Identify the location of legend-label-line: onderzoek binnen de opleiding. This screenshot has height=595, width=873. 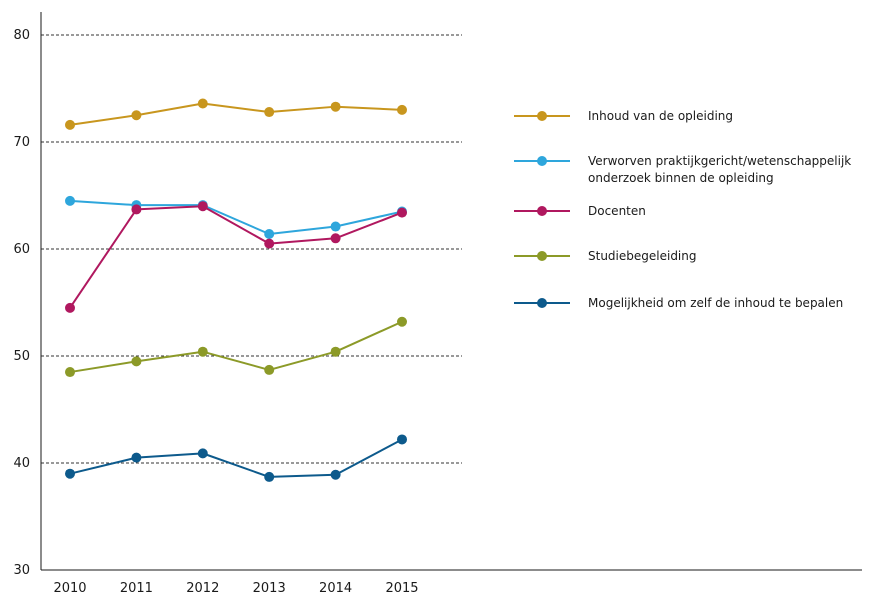
(681, 178).